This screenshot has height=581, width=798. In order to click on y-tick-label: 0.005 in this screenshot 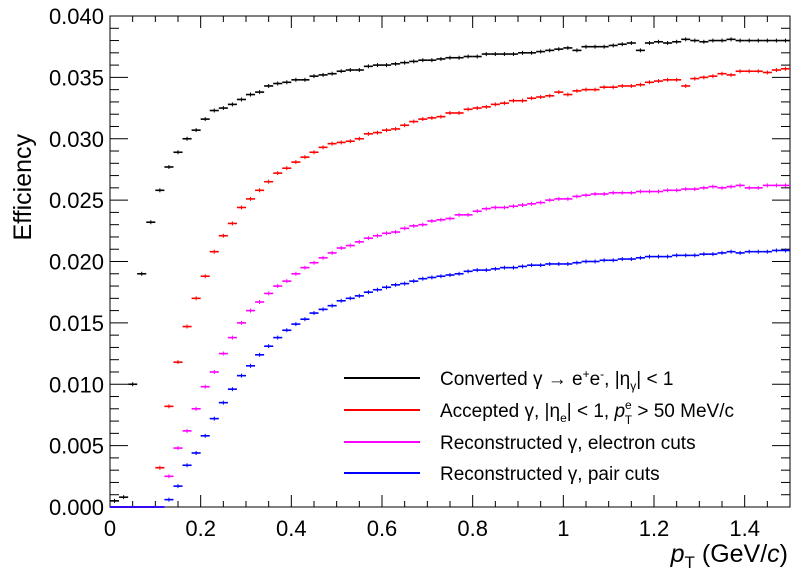, I will do `click(76, 446)`.